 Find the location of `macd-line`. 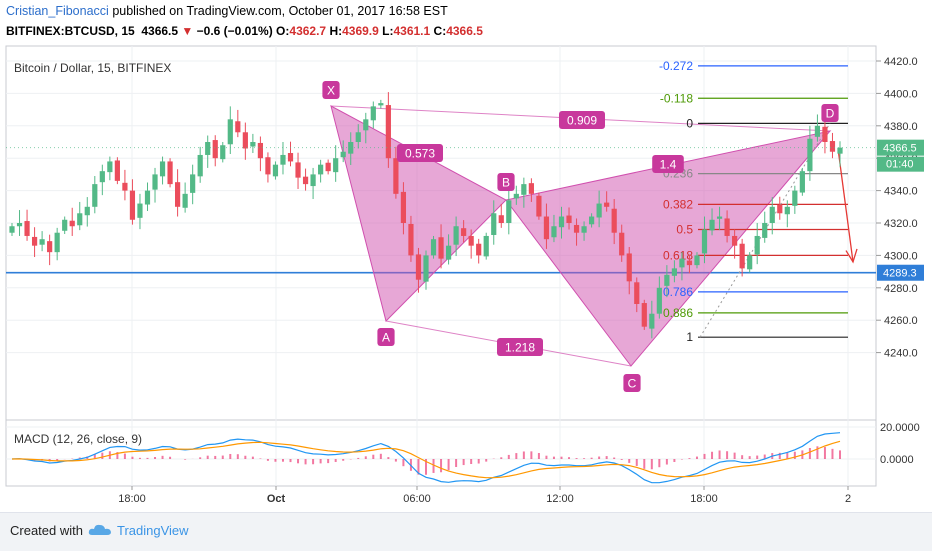

macd-line is located at coordinates (426, 458).